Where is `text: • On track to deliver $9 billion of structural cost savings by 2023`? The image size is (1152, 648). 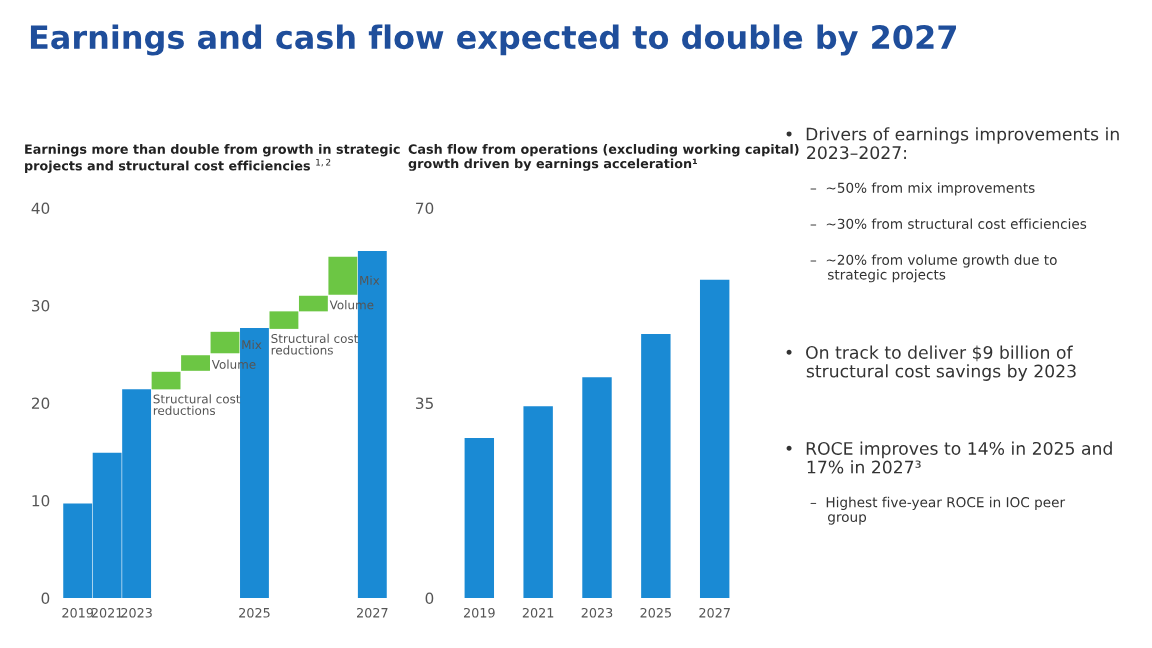 text: • On track to deliver $9 billion of structural cost savings by 2023 is located at coordinates (931, 363).